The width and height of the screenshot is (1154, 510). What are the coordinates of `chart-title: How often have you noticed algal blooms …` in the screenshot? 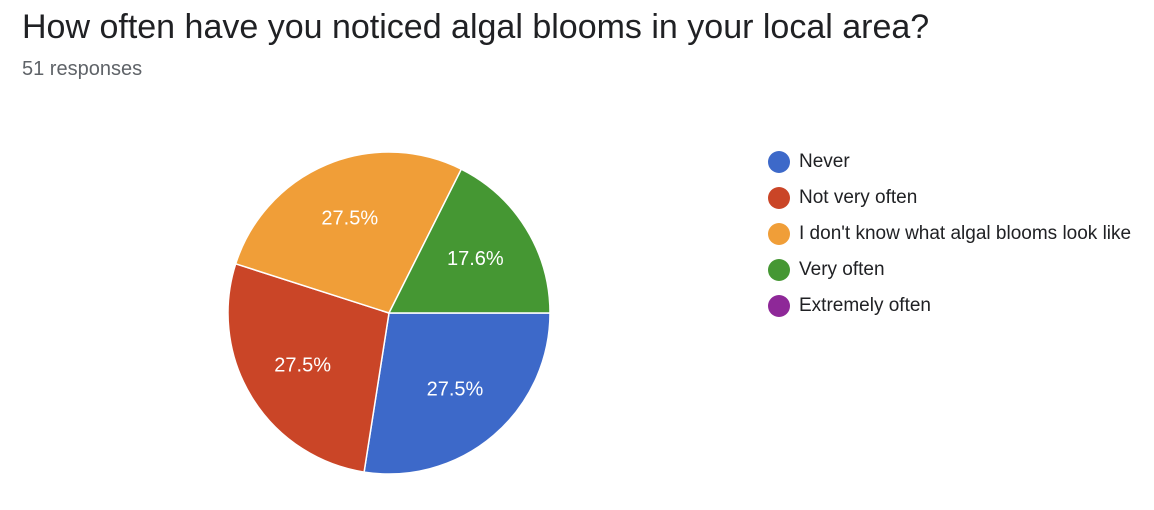 It's located at (476, 27).